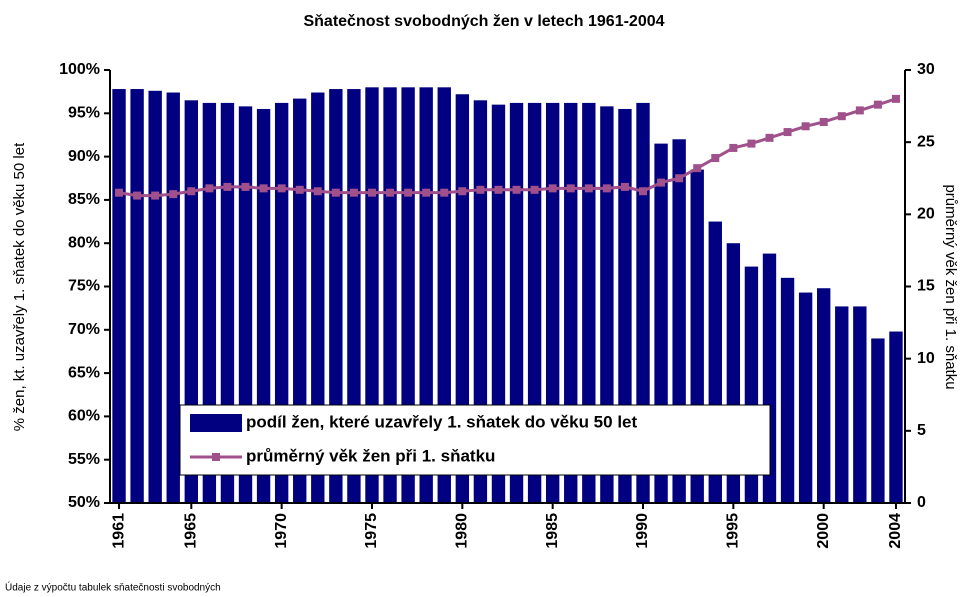 This screenshot has width=968, height=597. Describe the element at coordinates (462, 531) in the screenshot. I see `x-tick-label: 1980` at that location.